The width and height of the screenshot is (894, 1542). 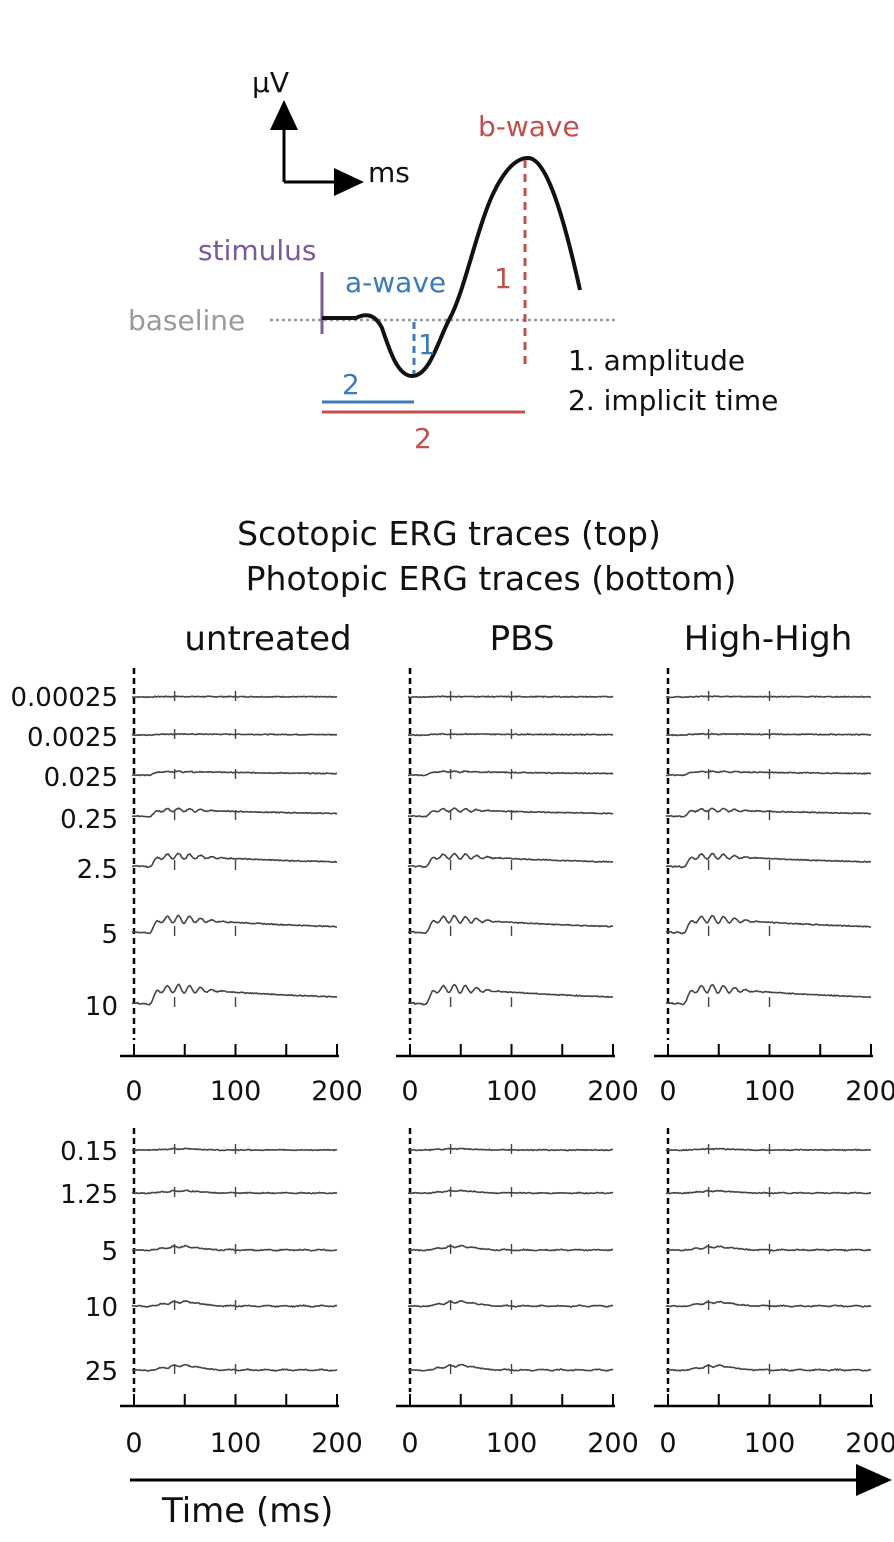 I want to click on a-wave-amplitude-number: 1, so click(x=427, y=344).